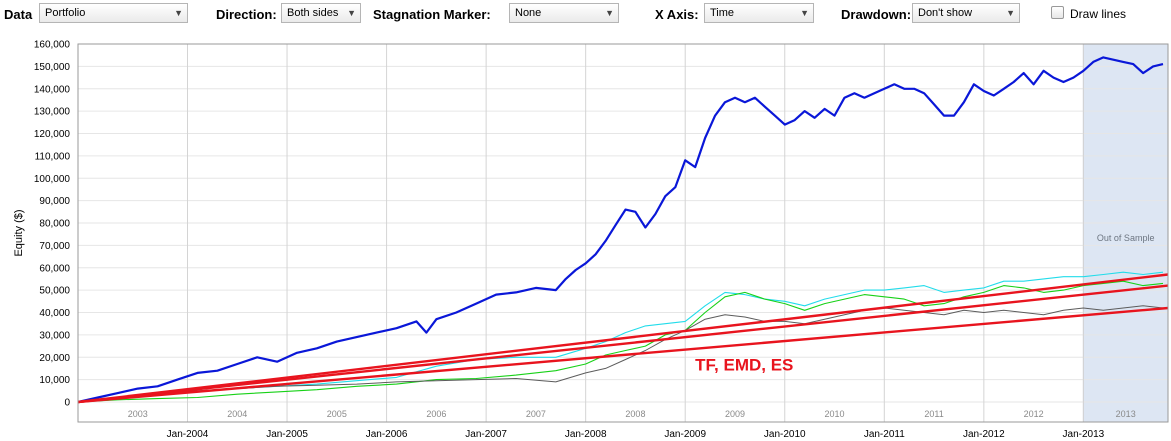  What do you see at coordinates (52, 179) in the screenshot?
I see `y-tick-label: 100,000` at bounding box center [52, 179].